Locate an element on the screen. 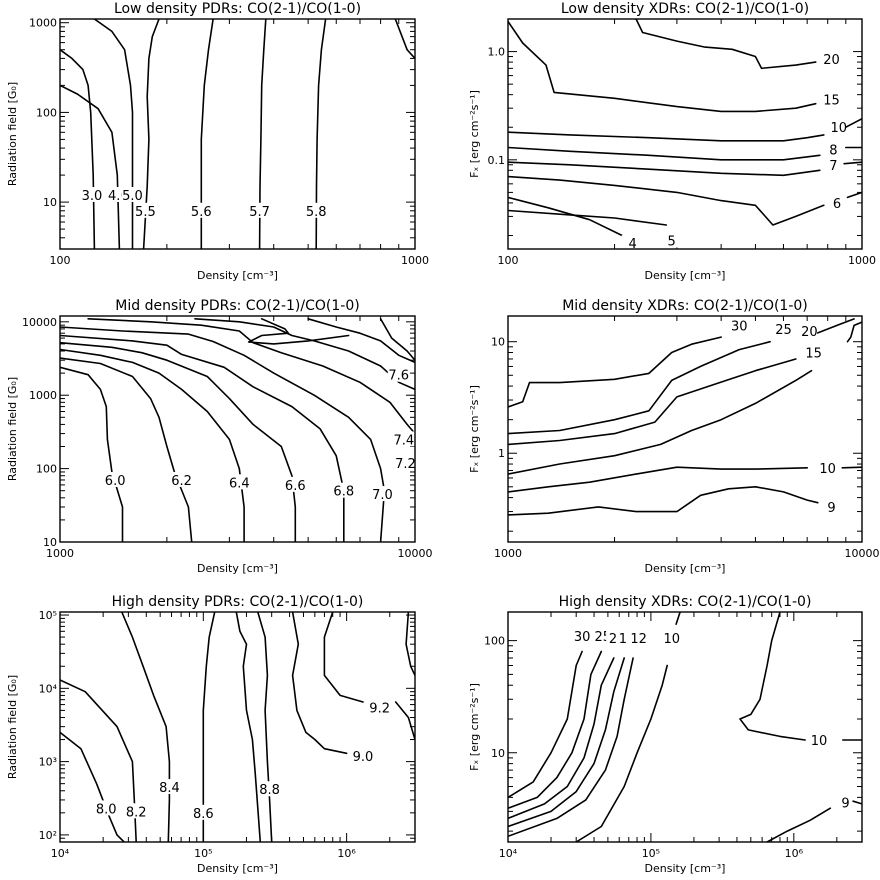  contour-label: 8 is located at coordinates (833, 150).